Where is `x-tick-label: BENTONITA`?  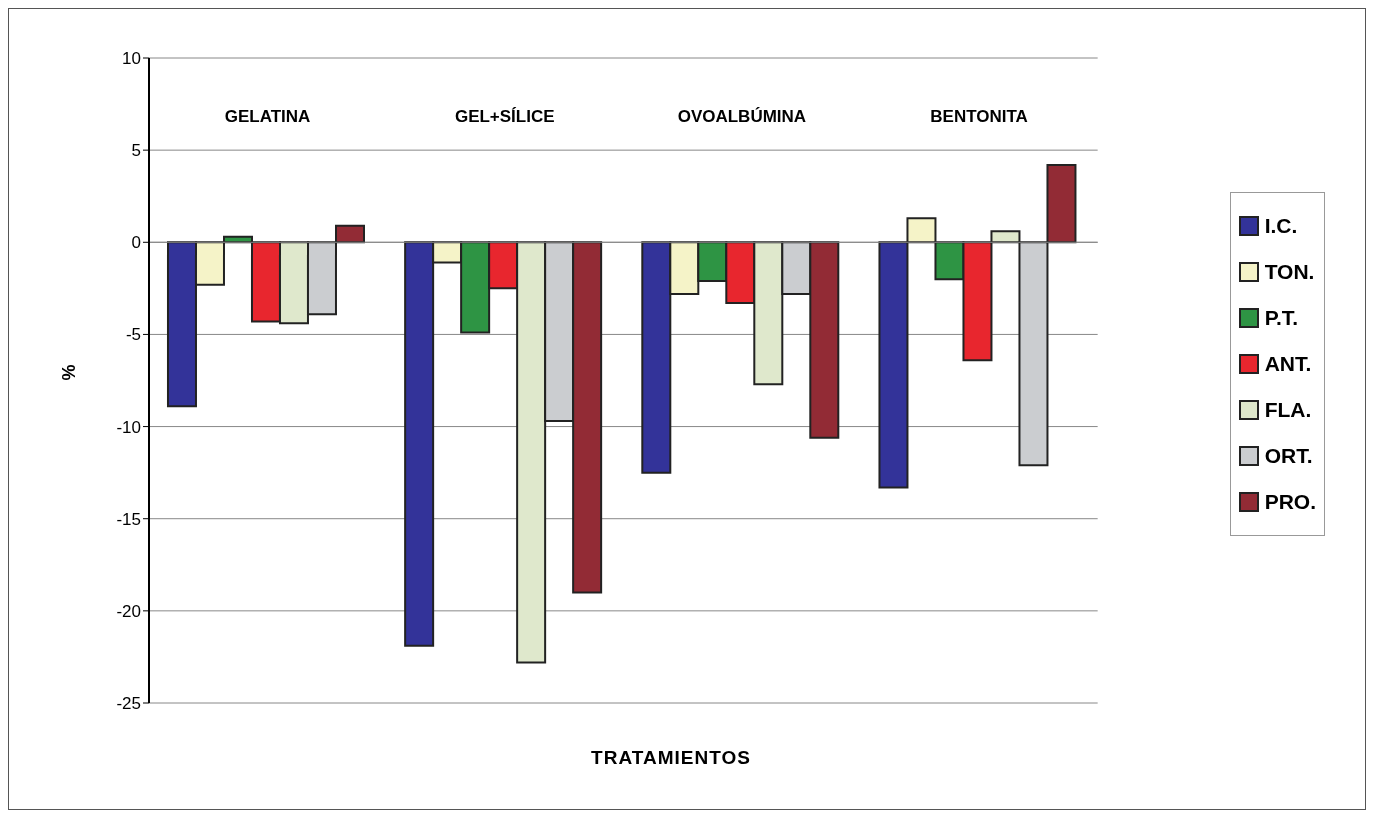 x-tick-label: BENTONITA is located at coordinates (979, 116).